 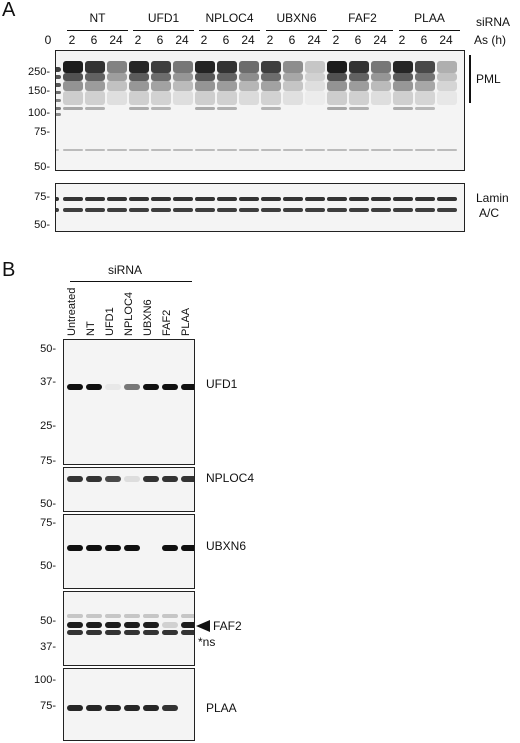 What do you see at coordinates (221, 708) in the screenshot?
I see `blot-label-plaa: PLAA` at bounding box center [221, 708].